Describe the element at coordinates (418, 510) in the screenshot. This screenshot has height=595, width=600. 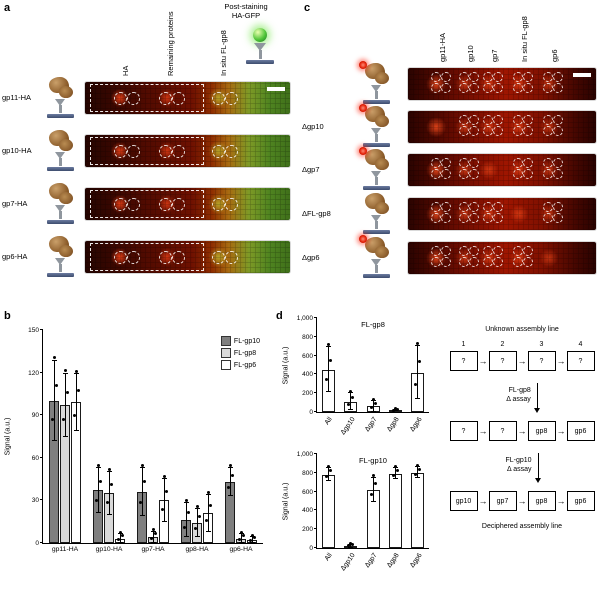
I see `bar` at that location.